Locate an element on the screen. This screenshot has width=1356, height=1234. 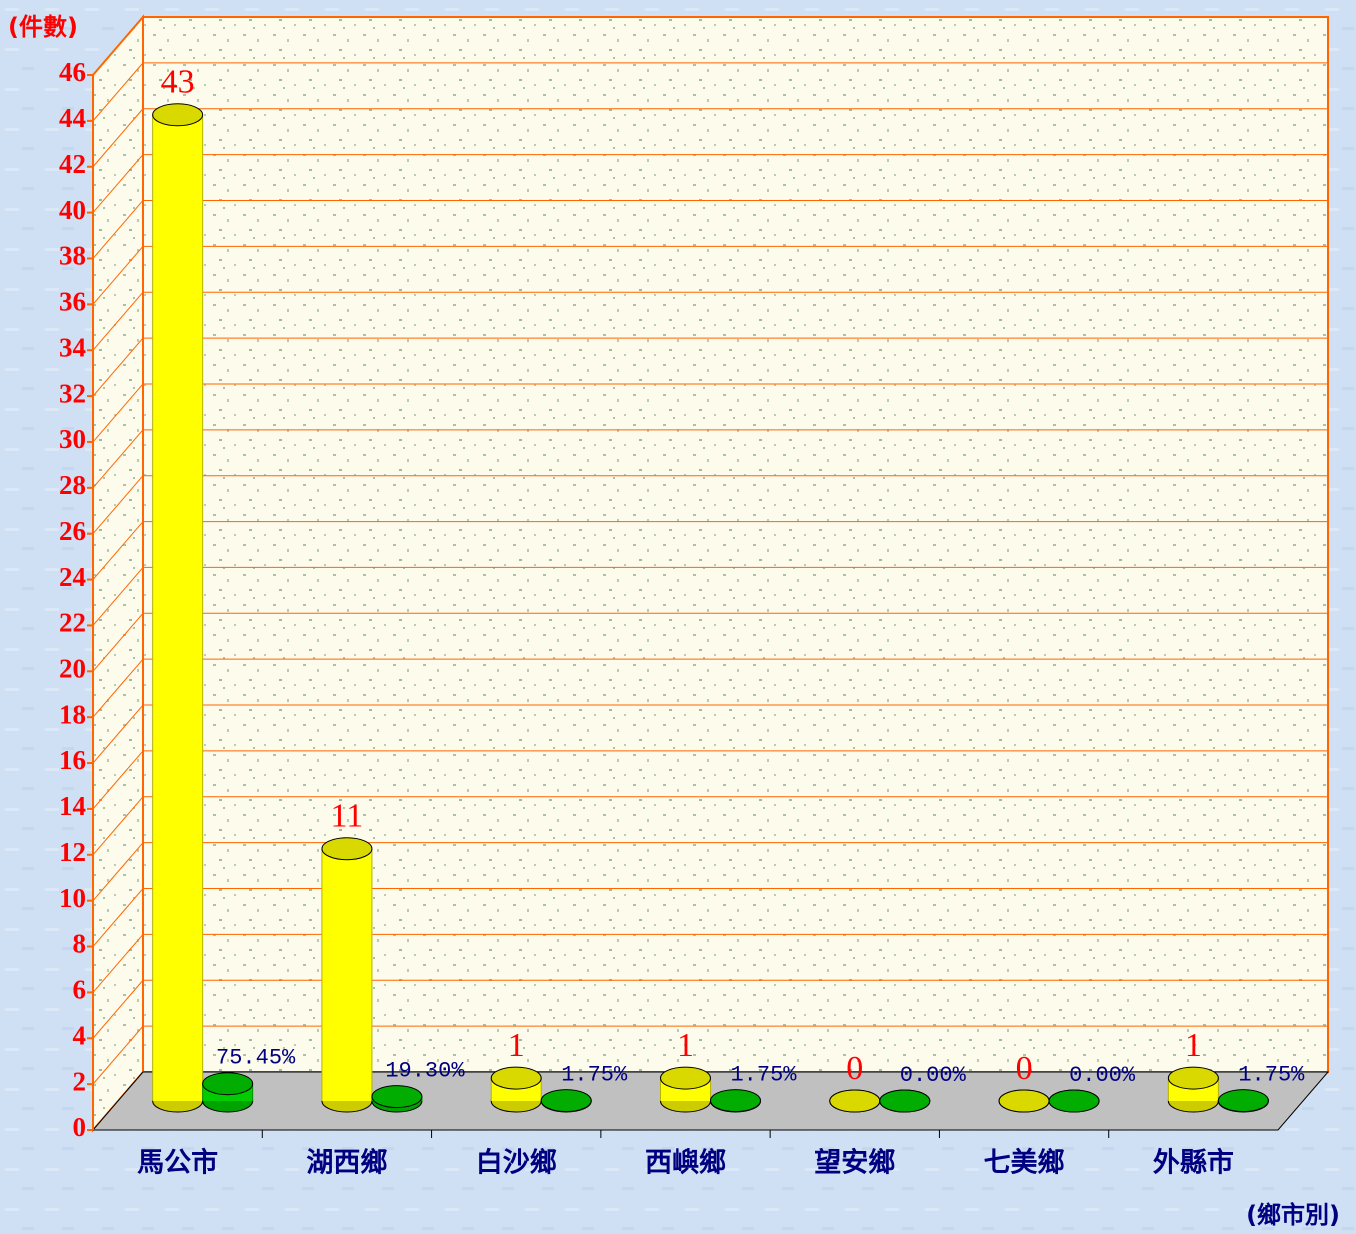
y-tick-label: 40 is located at coordinates (72, 210).